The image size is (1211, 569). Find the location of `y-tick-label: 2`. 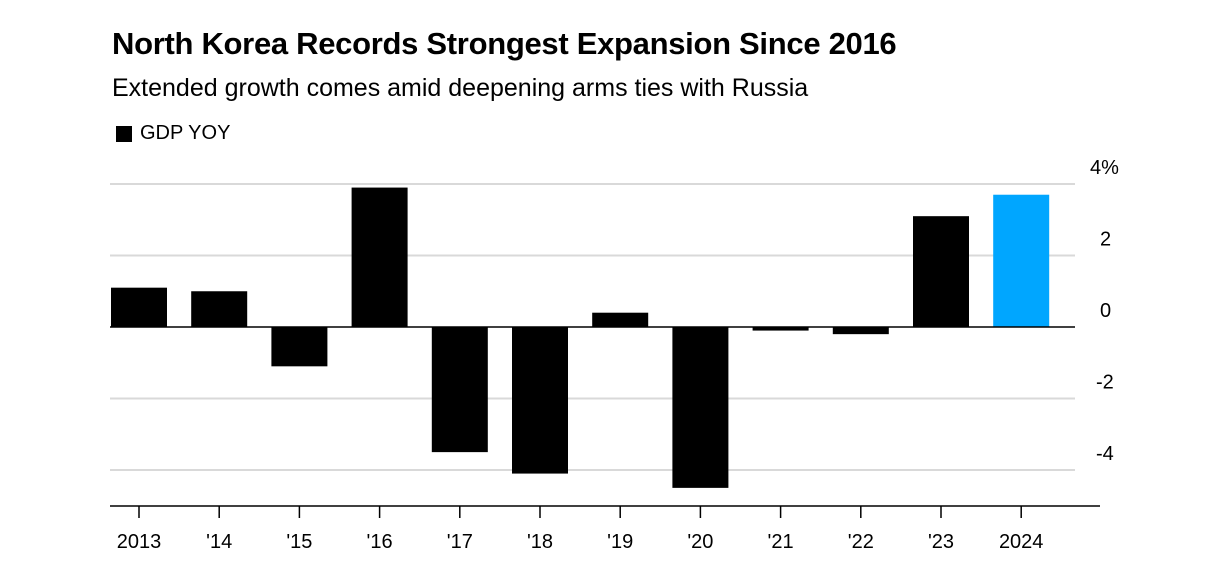

y-tick-label: 2 is located at coordinates (1105, 240).